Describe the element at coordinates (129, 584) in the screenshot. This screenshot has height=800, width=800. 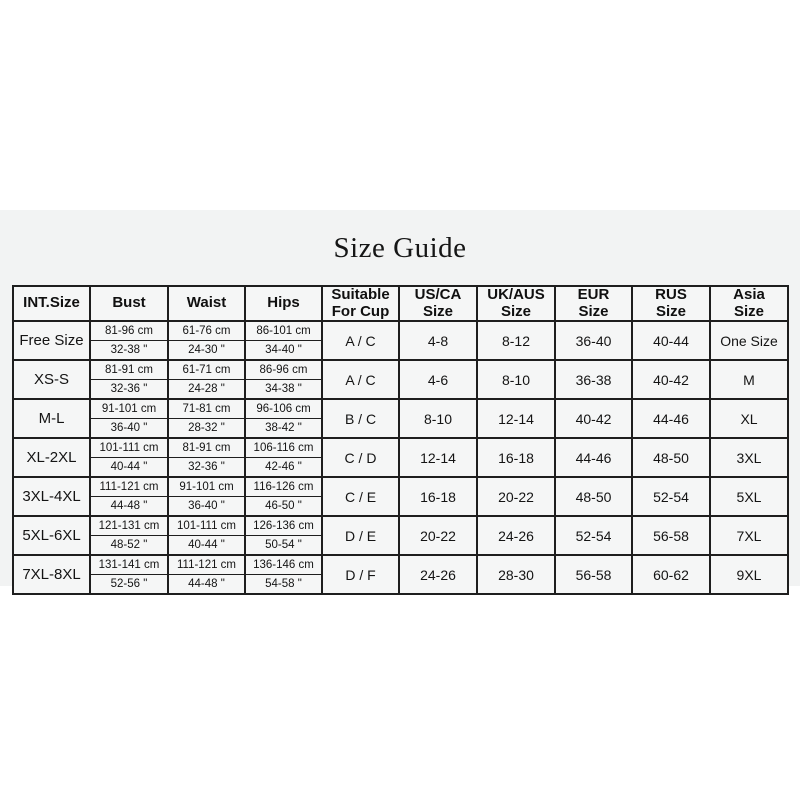
I see `bust-in-cell: 52-56 "` at that location.